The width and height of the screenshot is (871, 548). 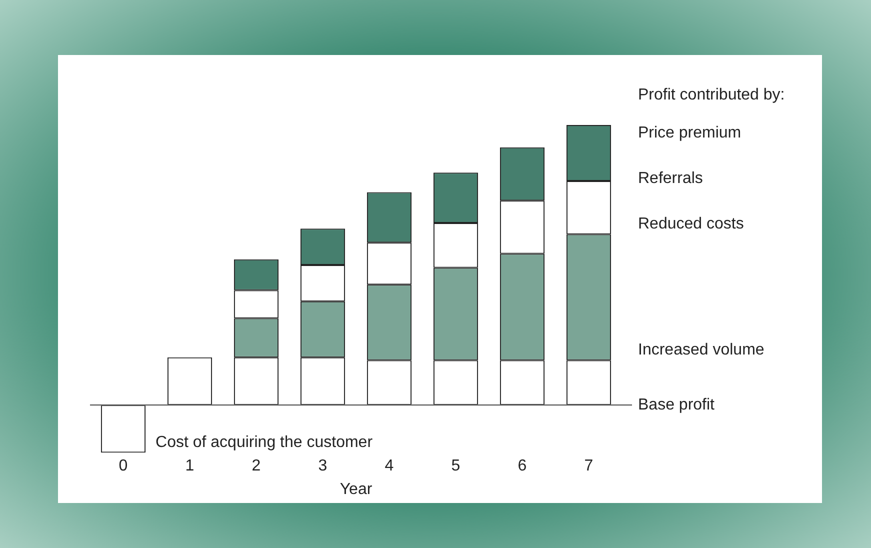 What do you see at coordinates (522, 466) in the screenshot?
I see `x-tick-label: 6` at bounding box center [522, 466].